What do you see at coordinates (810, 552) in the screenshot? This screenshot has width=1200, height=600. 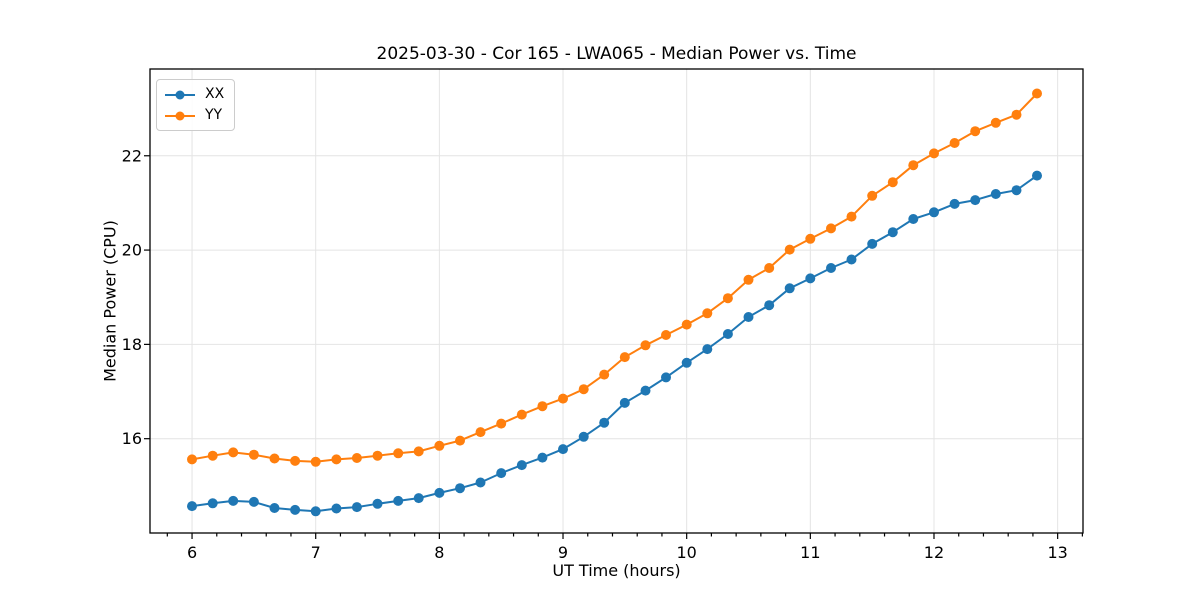 I see `svg-text: 11` at bounding box center [810, 552].